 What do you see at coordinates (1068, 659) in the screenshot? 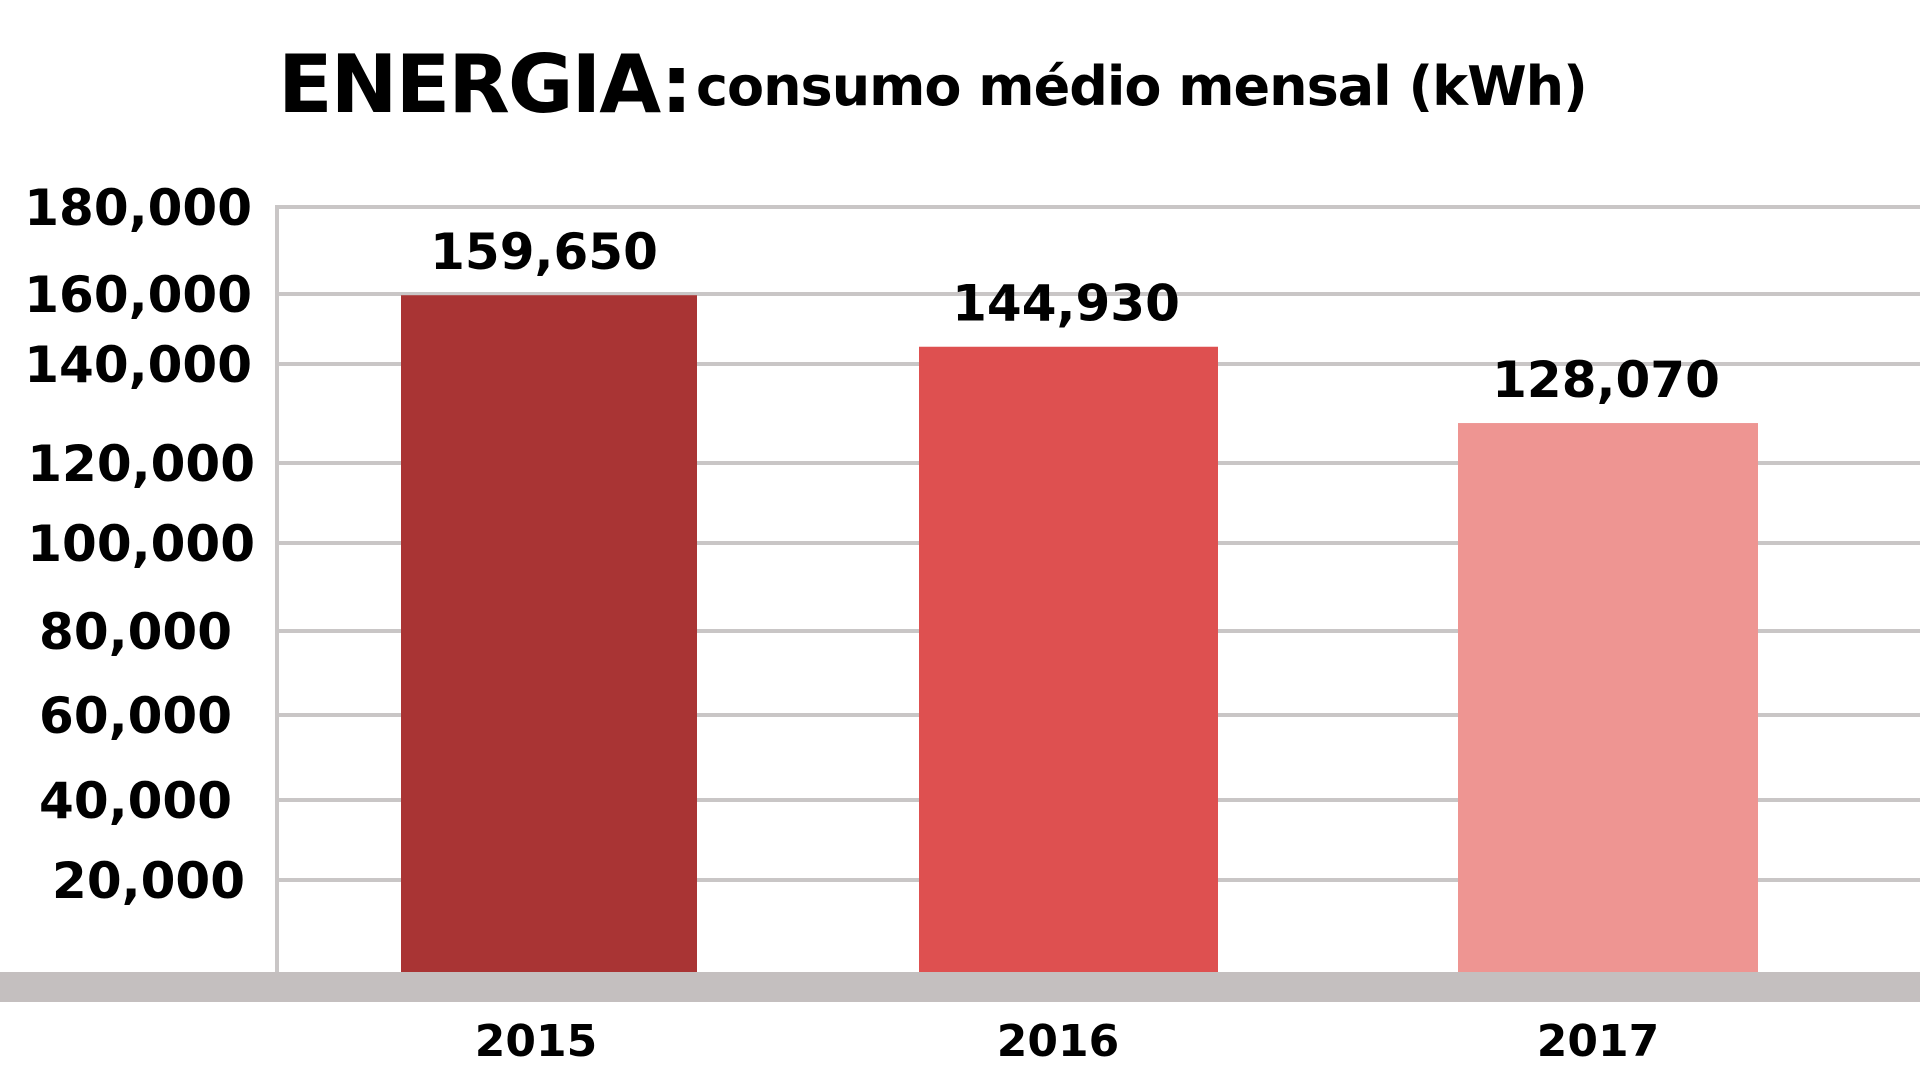
I see `bar-2016` at bounding box center [1068, 659].